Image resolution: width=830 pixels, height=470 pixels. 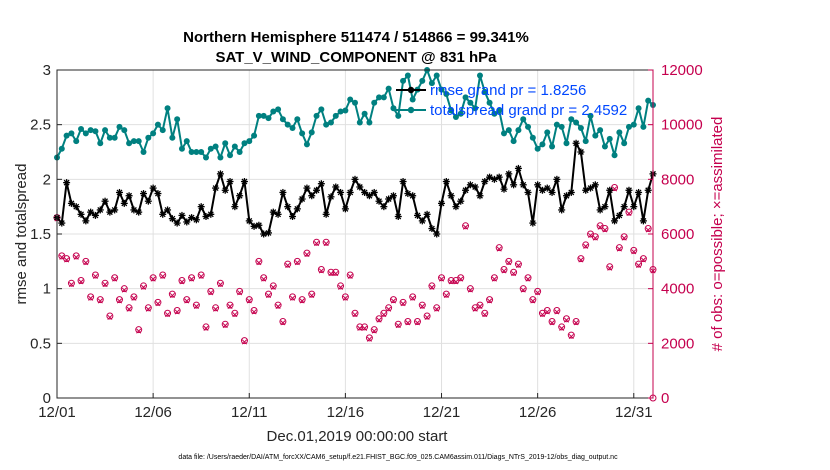 What do you see at coordinates (40, 234) in the screenshot?
I see `y-tick-label: 1.5` at bounding box center [40, 234].